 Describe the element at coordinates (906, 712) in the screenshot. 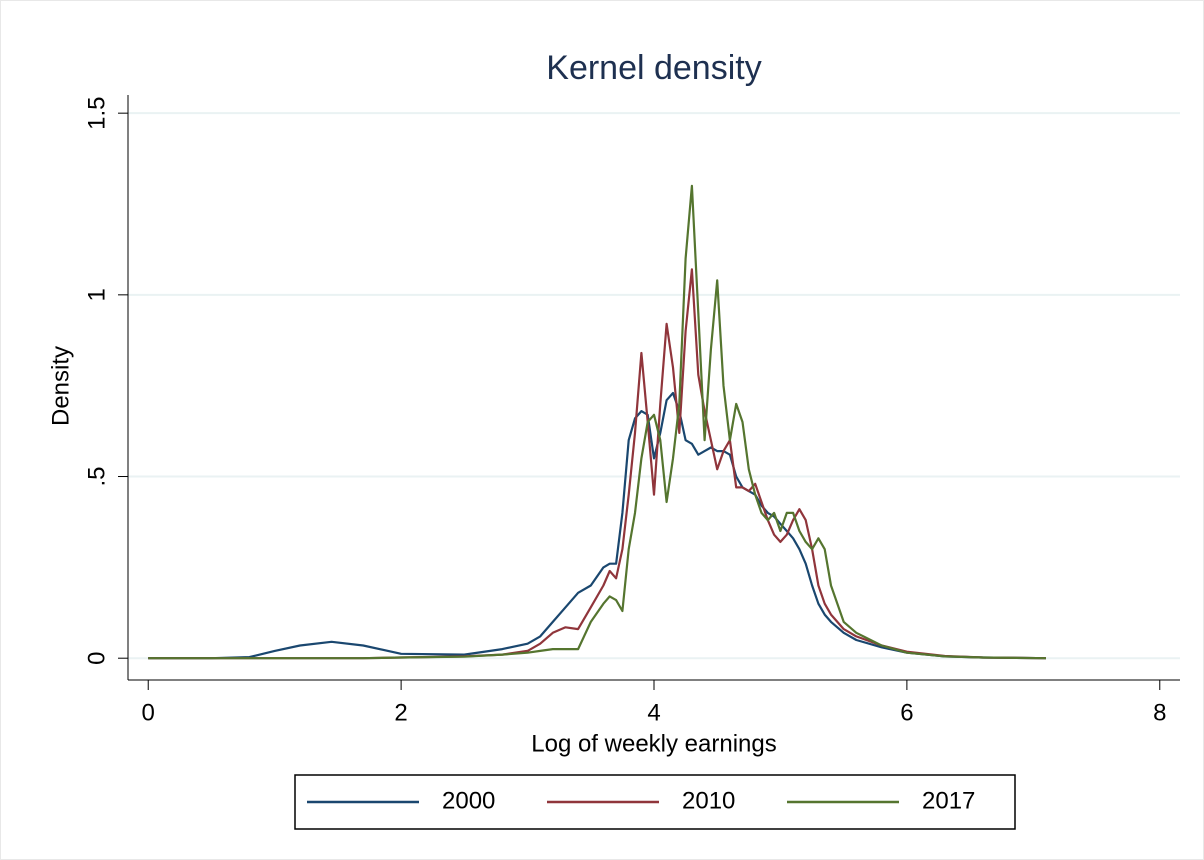

I see `x-tick-label: 6` at that location.